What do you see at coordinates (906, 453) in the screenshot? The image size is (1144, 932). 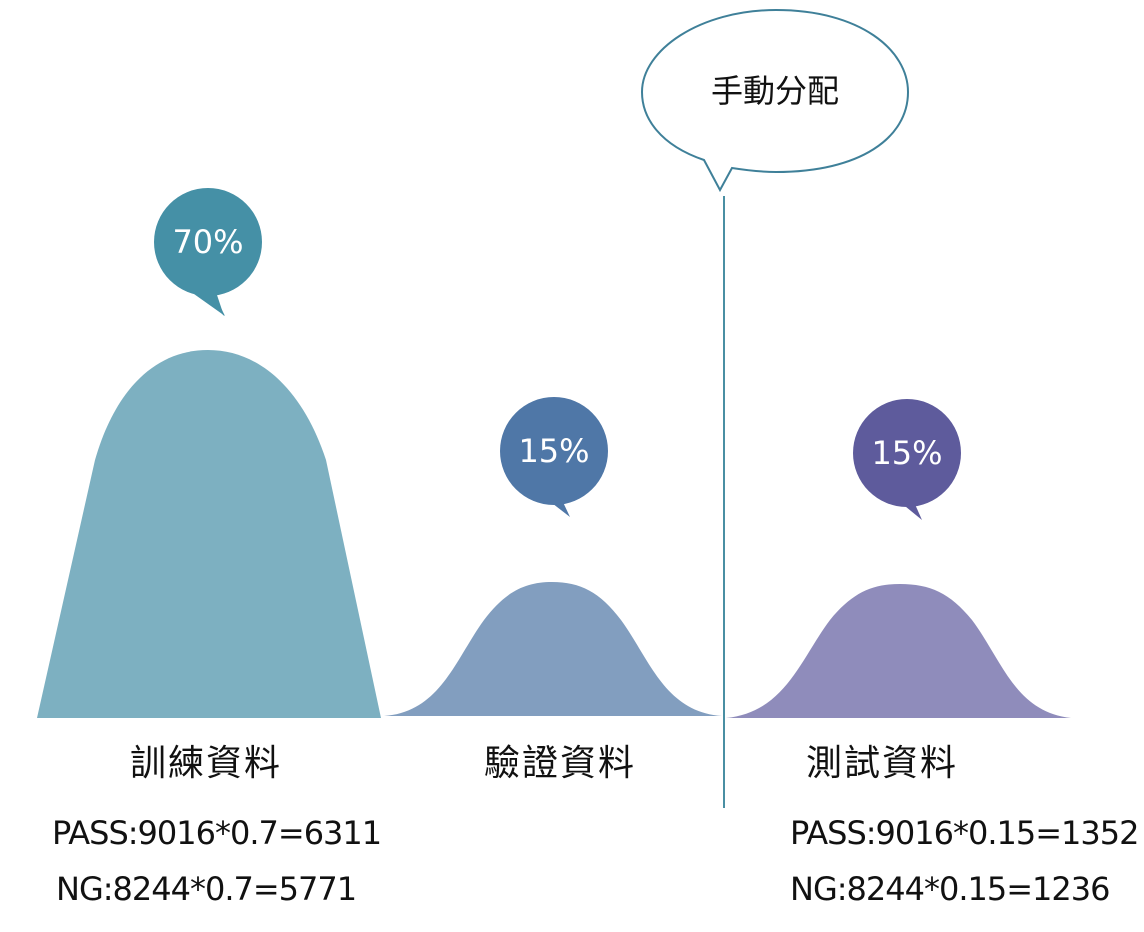 I see `test-percent-label: 15%` at bounding box center [906, 453].